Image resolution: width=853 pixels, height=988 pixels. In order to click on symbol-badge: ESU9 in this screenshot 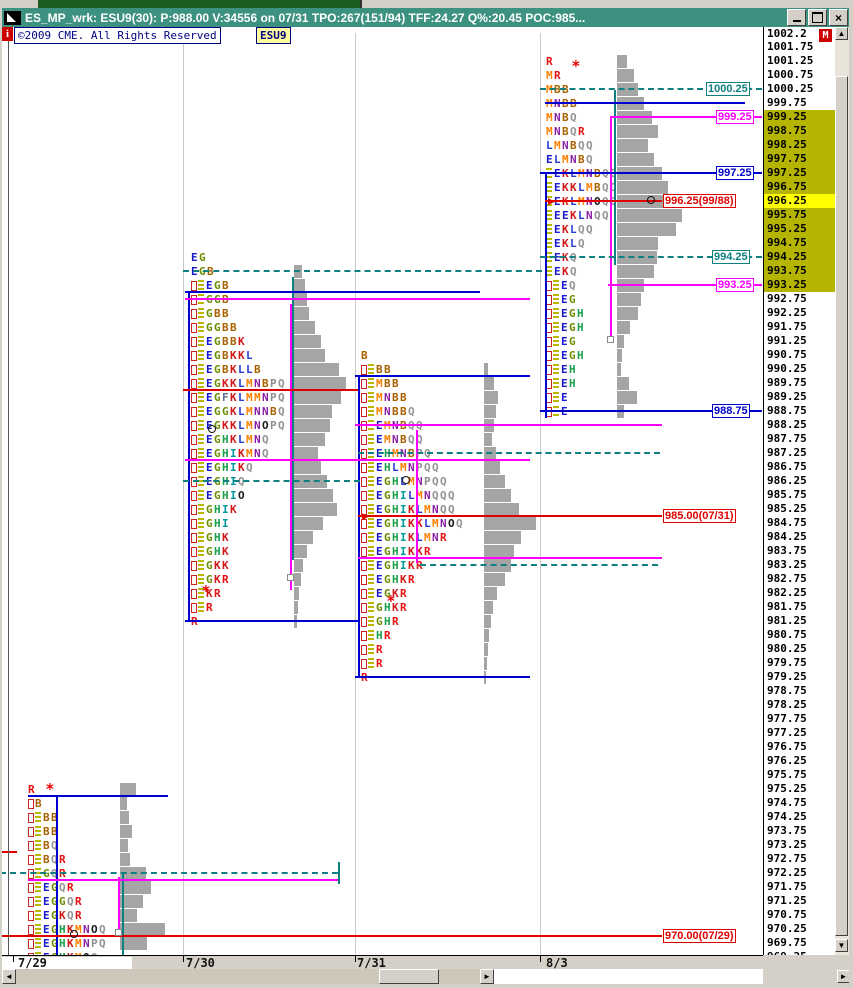, I will do `click(273, 35)`.